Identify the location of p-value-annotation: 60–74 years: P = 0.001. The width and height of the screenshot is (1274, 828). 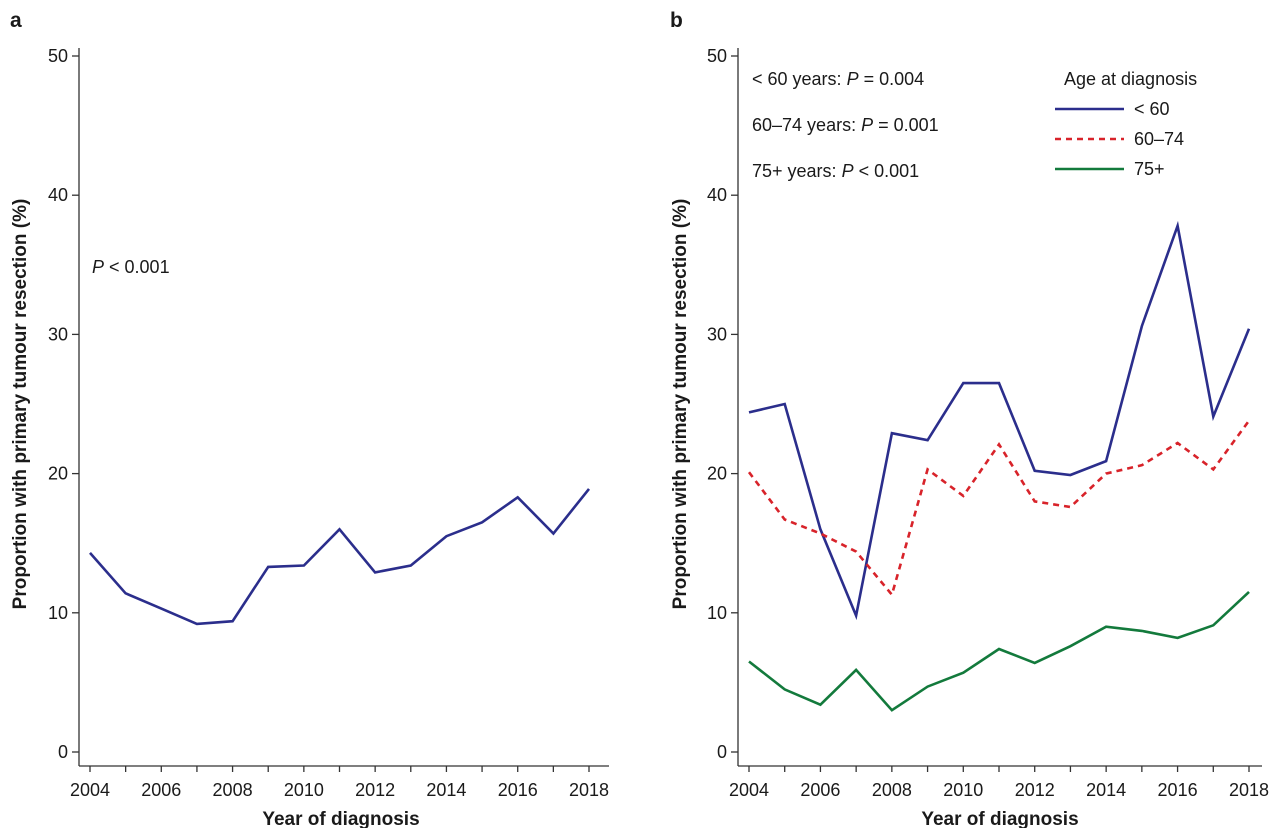
(845, 125).